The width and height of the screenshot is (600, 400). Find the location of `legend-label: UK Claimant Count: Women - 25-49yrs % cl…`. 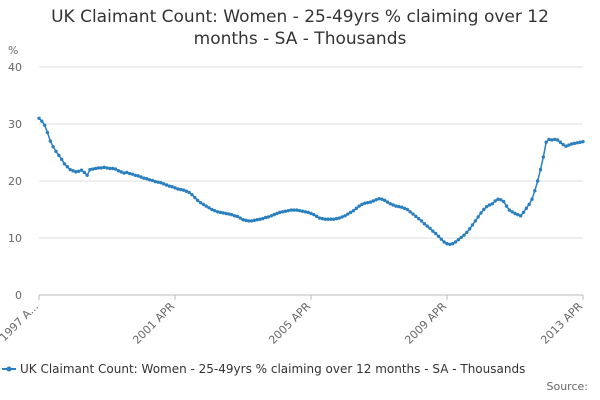

legend-label: UK Claimant Count: Women - 25-49yrs % cl… is located at coordinates (272, 369).